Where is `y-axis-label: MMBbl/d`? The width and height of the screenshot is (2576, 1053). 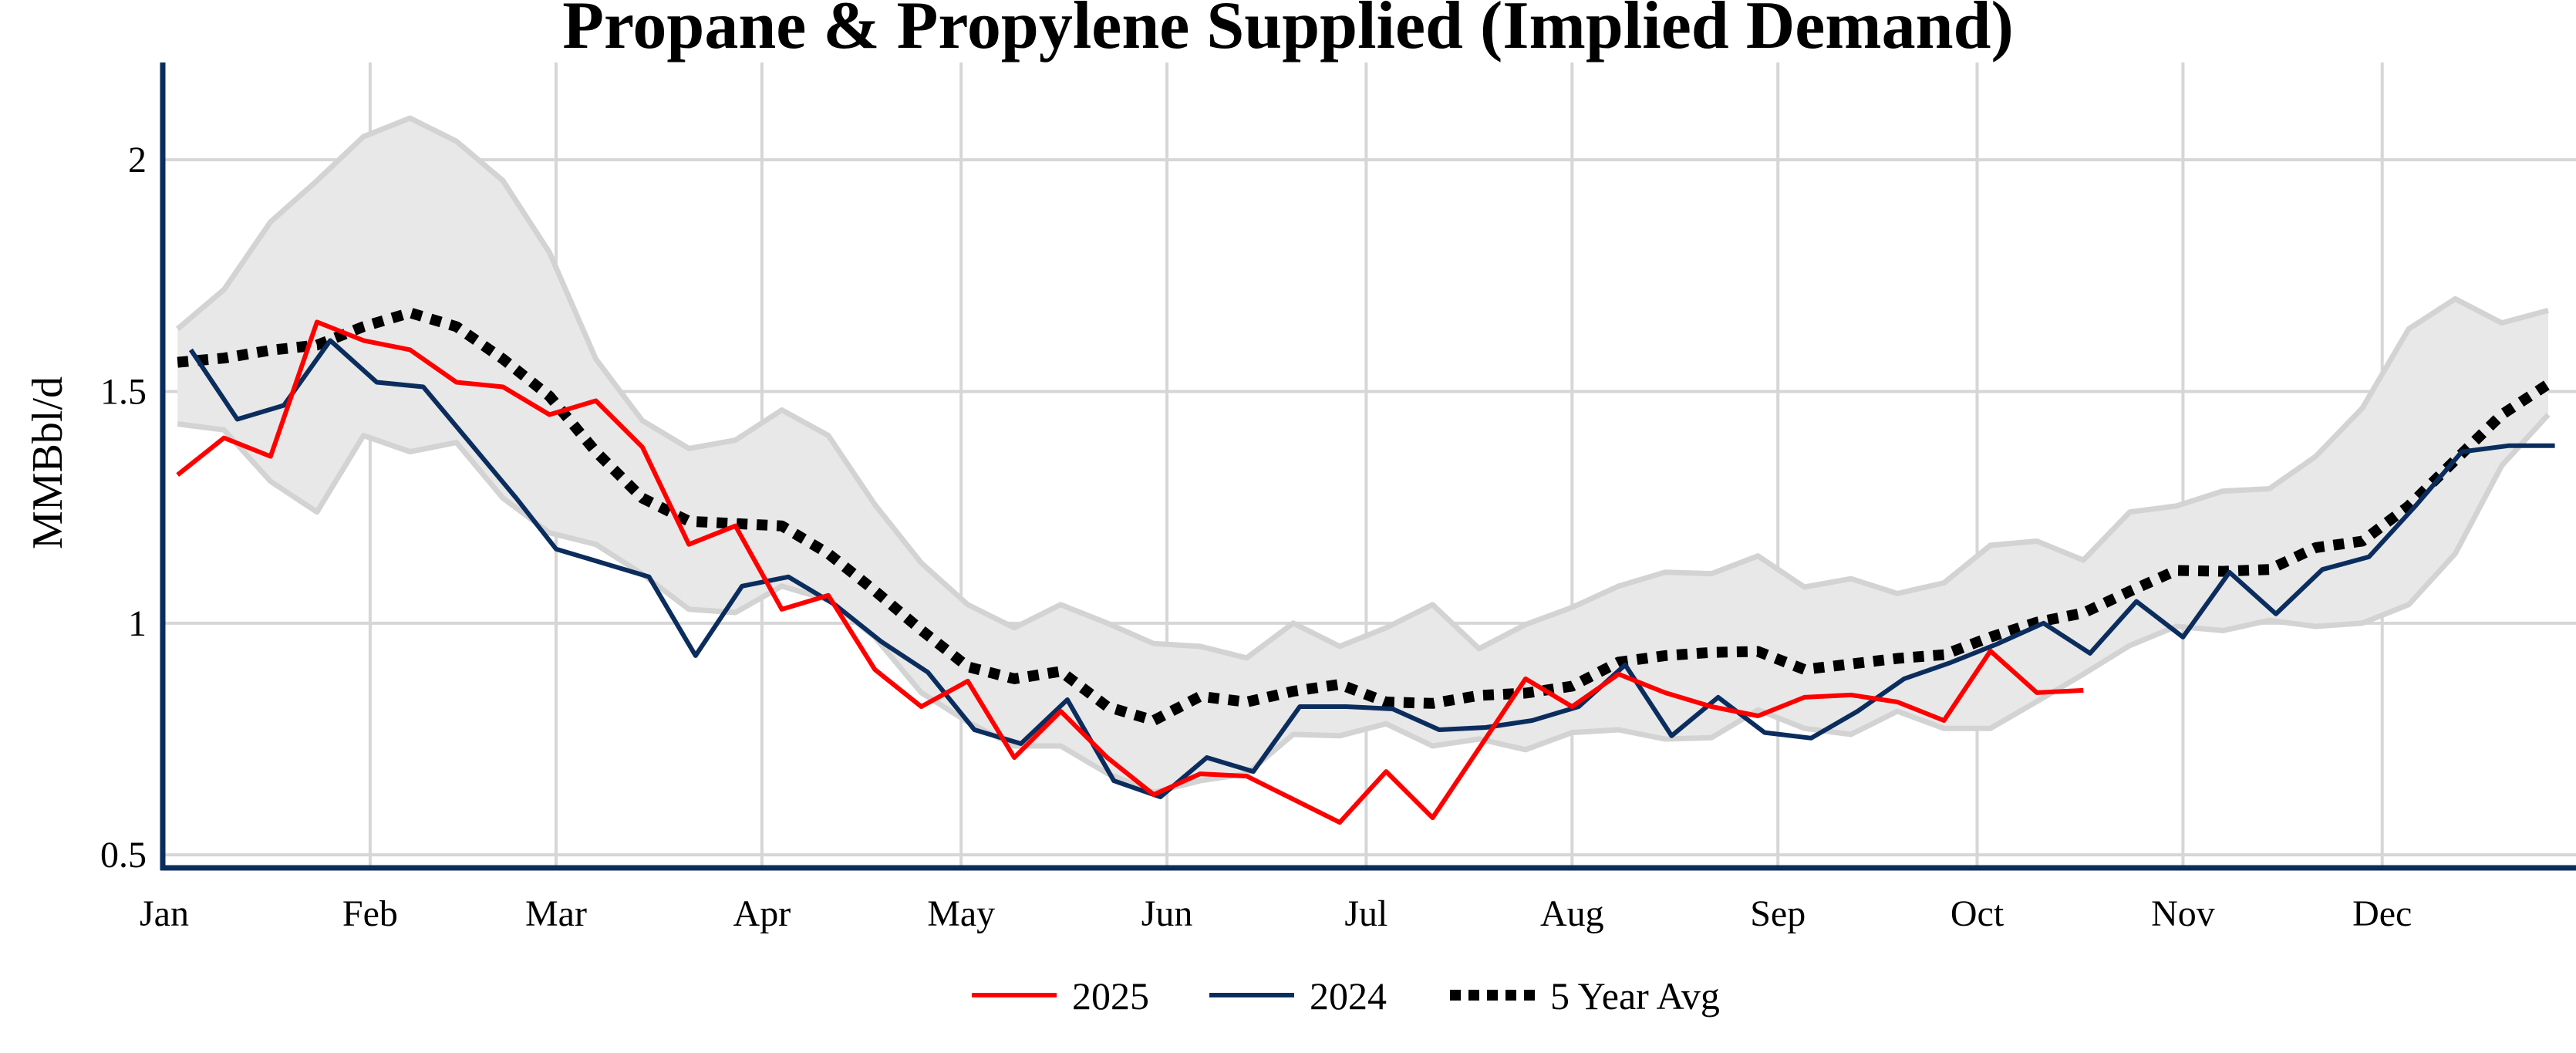
y-axis-label: MMBbl/d is located at coordinates (48, 463).